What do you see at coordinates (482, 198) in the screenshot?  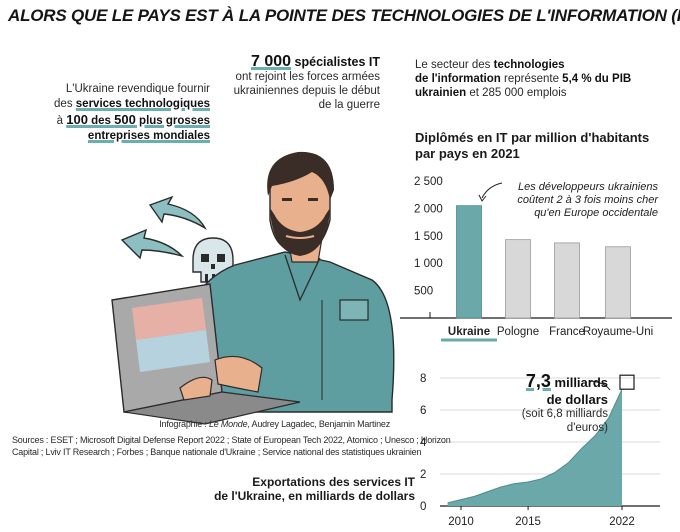 I see `bar-annotation-arrowhead` at bounding box center [482, 198].